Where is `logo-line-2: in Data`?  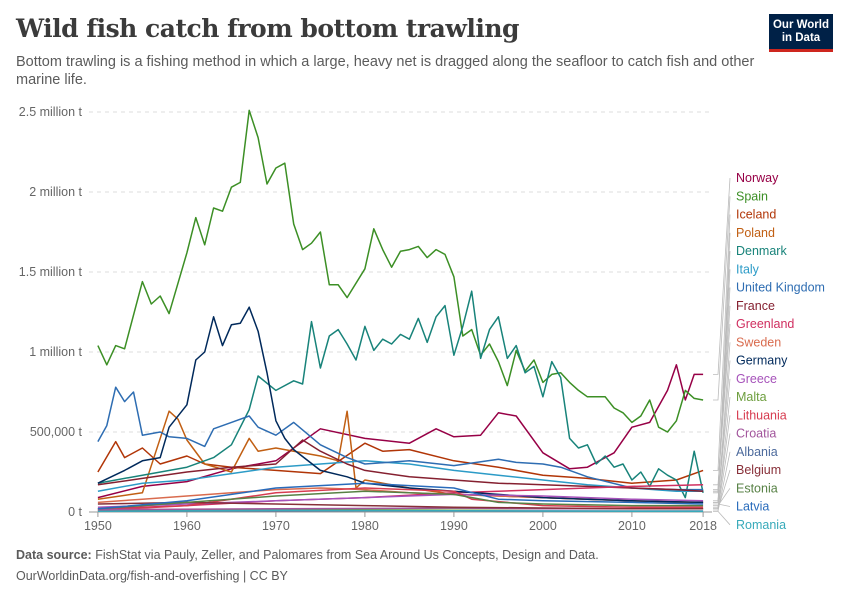
logo-line-2: in Data is located at coordinates (801, 38).